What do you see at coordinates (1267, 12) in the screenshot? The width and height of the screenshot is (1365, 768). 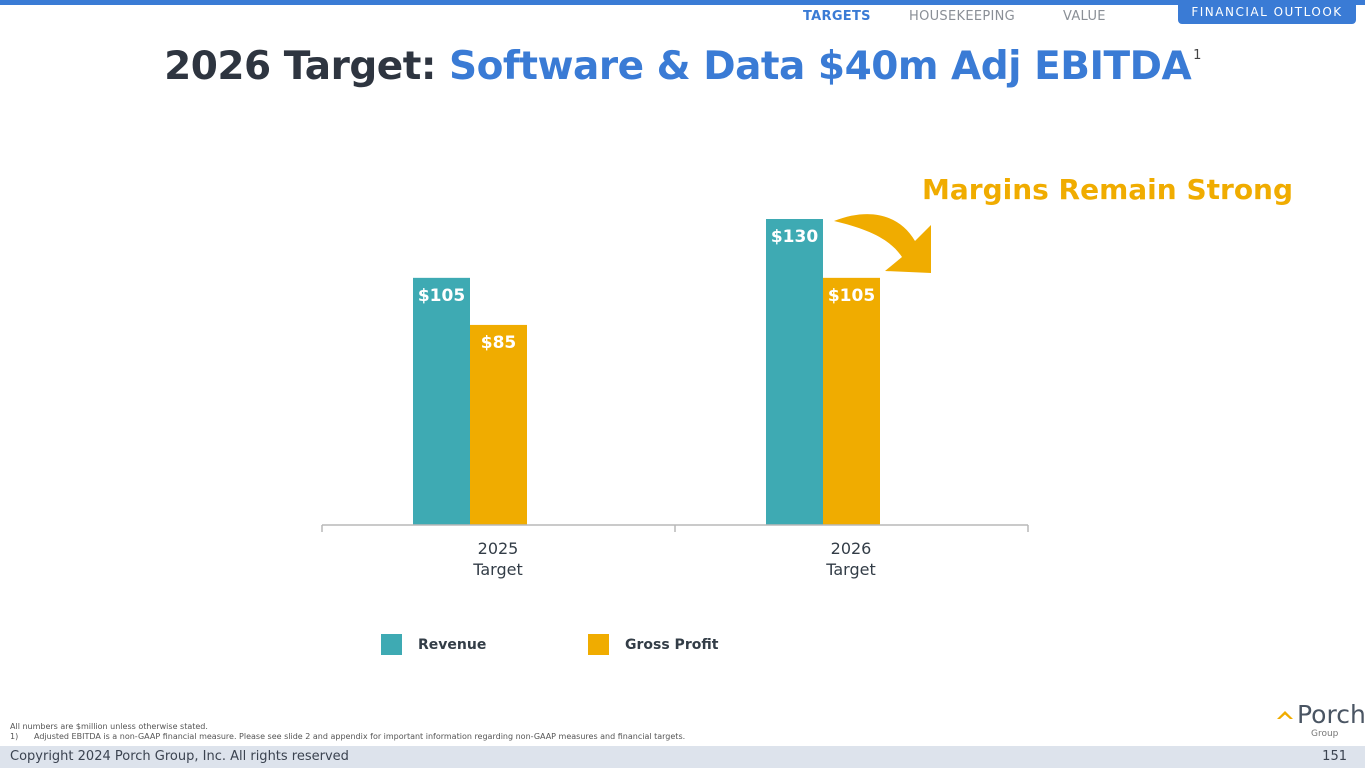 I see `section-tab-financial-outlook: FINANCIAL OUTLOOK` at bounding box center [1267, 12].